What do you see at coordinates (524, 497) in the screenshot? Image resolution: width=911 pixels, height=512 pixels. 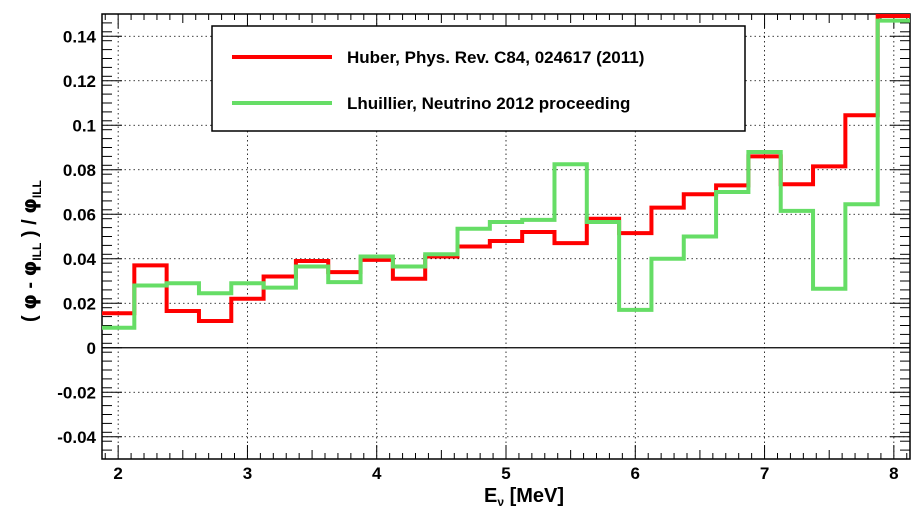 I see `x-axis-title: Eν [MeV]` at bounding box center [524, 497].